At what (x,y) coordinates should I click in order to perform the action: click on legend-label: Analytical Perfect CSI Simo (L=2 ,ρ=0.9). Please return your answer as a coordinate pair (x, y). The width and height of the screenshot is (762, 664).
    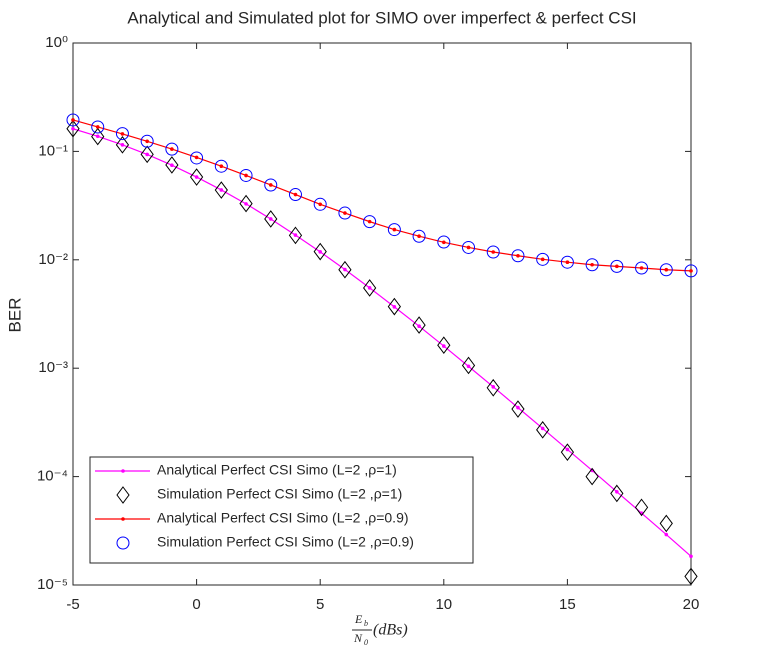
    Looking at the image, I should click on (283, 518).